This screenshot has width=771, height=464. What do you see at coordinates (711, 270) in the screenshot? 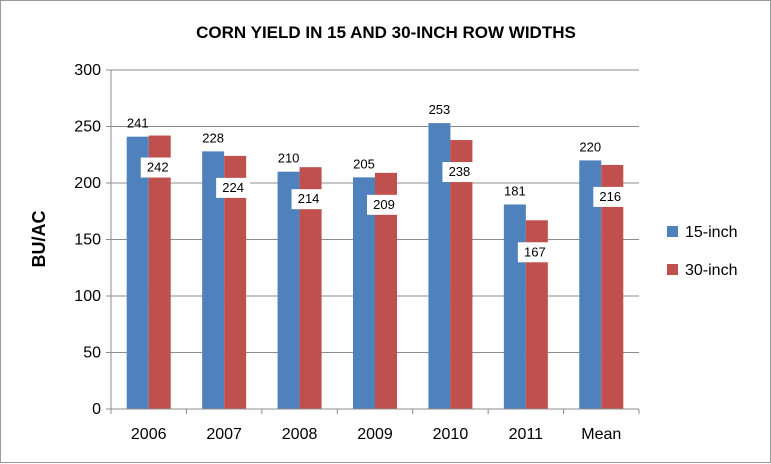
I see `legend-label-30-inch: 30-inch` at bounding box center [711, 270].